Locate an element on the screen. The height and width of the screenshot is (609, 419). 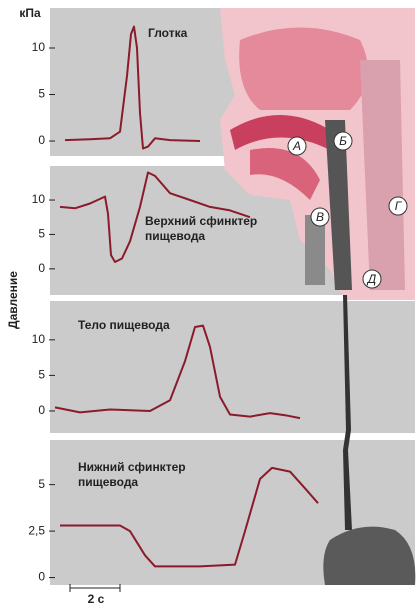
panel-title: Тело пищевода is located at coordinates (124, 325).